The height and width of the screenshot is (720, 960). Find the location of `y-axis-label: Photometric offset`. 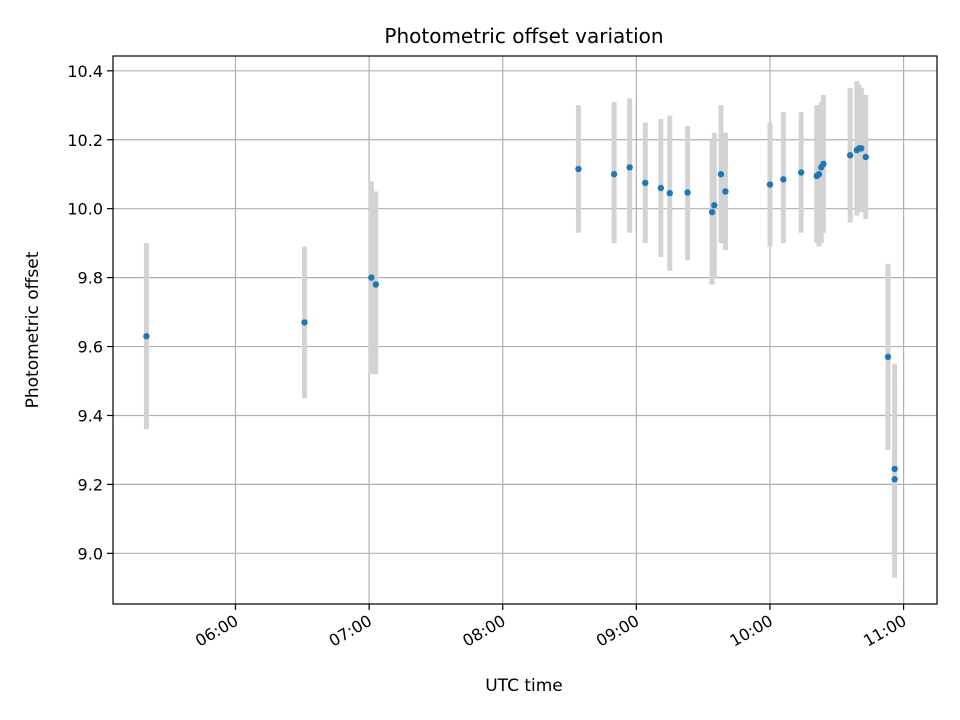

y-axis-label: Photometric offset is located at coordinates (33, 329).